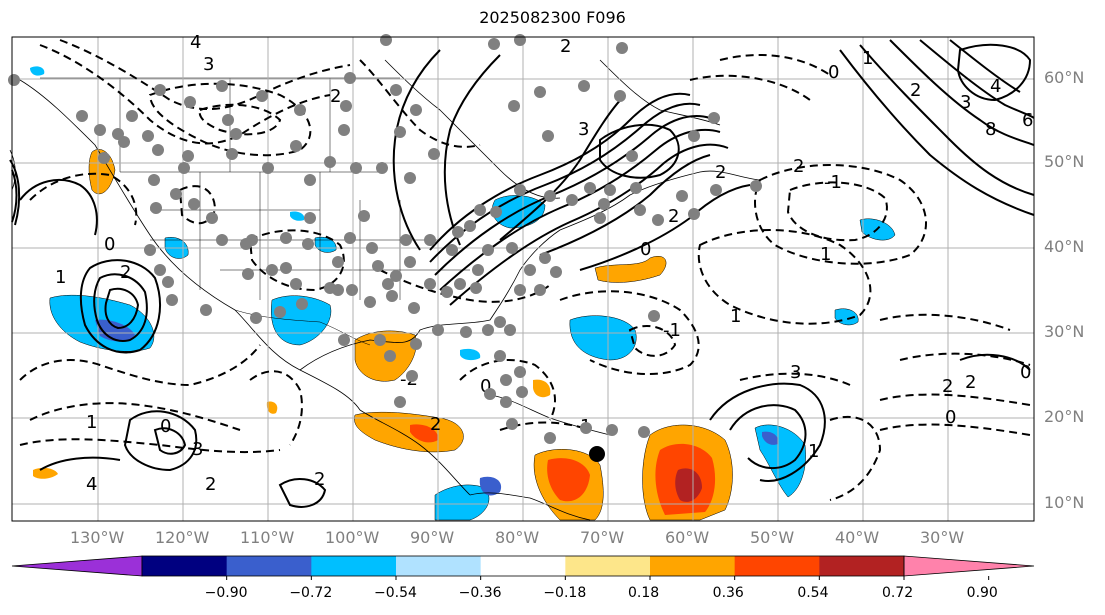  I want to click on latitude-label: 10°N, so click(1064, 502).